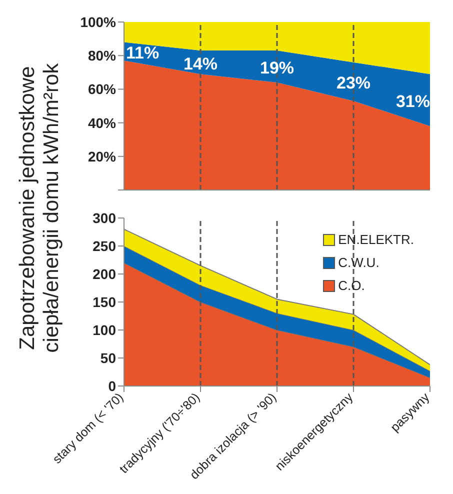 The image size is (453, 494). Describe the element at coordinates (359, 262) in the screenshot. I see `legend-label: C.W.U.` at that location.